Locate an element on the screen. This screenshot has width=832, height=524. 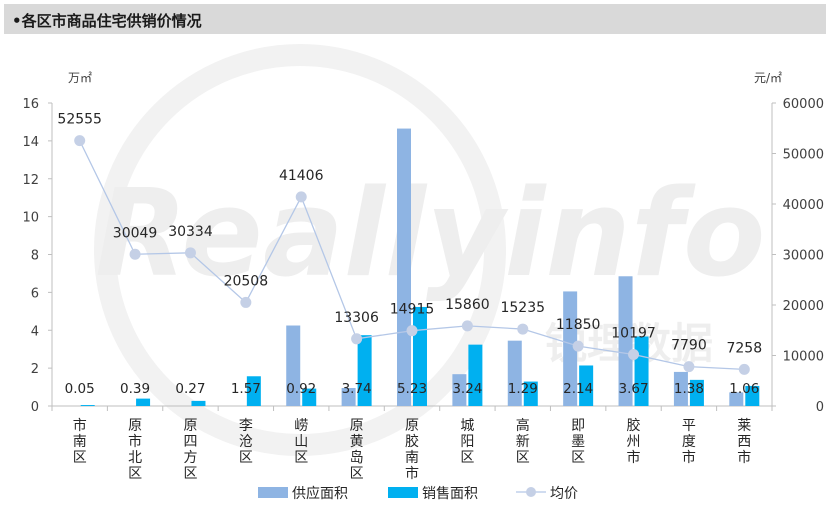
category-char: 沧 is located at coordinates (246, 441).